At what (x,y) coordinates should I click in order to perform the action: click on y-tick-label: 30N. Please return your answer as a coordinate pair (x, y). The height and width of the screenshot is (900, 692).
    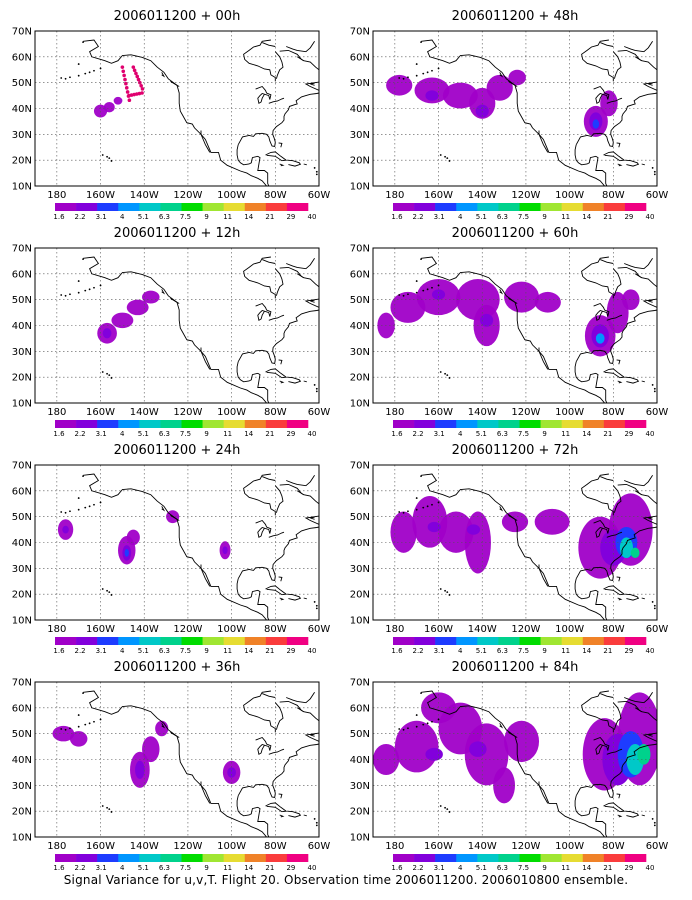
    Looking at the image, I should click on (22, 352).